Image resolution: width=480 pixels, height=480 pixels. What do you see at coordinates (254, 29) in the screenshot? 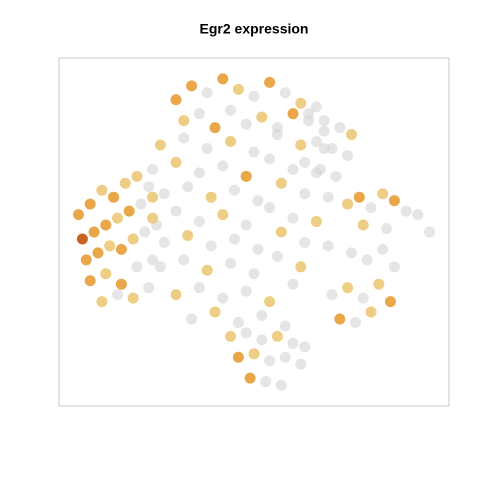
I see `chart-title: Egr2 expression` at bounding box center [254, 29].